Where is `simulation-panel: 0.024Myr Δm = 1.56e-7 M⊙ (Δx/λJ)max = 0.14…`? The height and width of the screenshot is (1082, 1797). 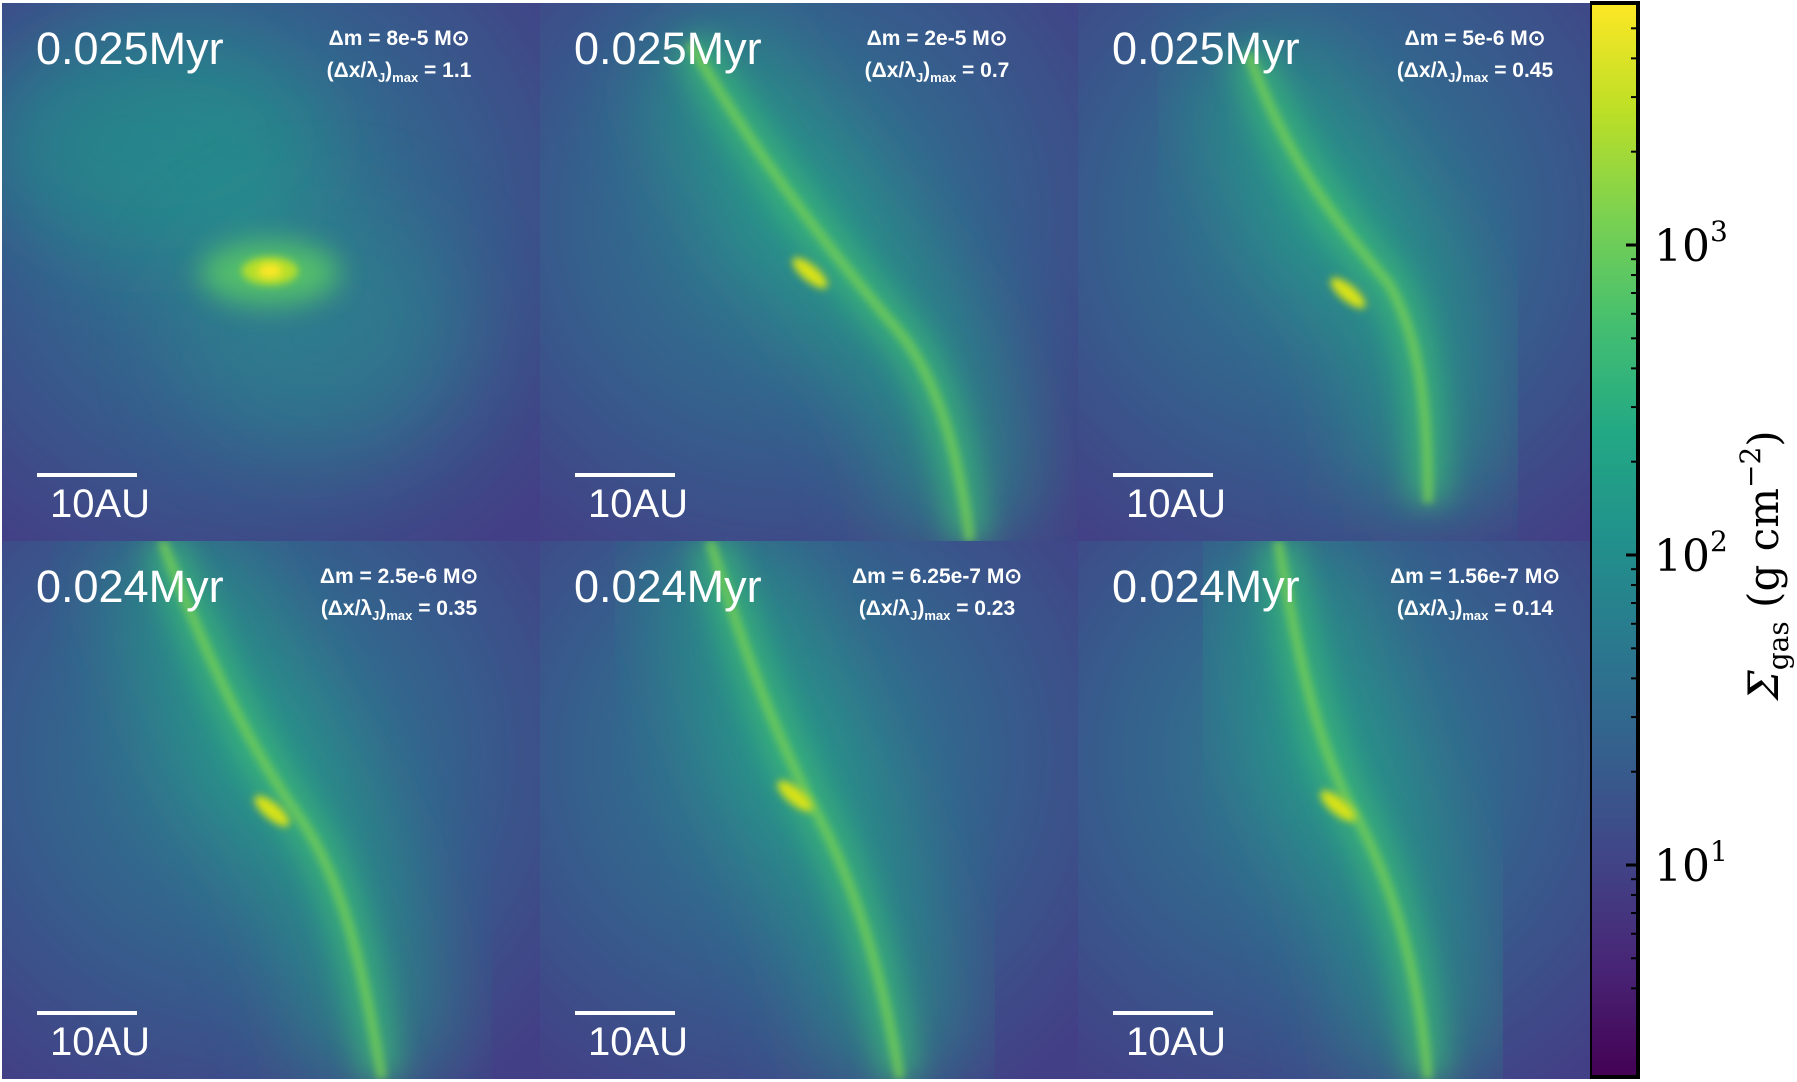
simulation-panel: 0.024Myr Δm = 1.56e-7 M⊙ (Δx/λJ)max = 0.14… is located at coordinates (1347, 810).